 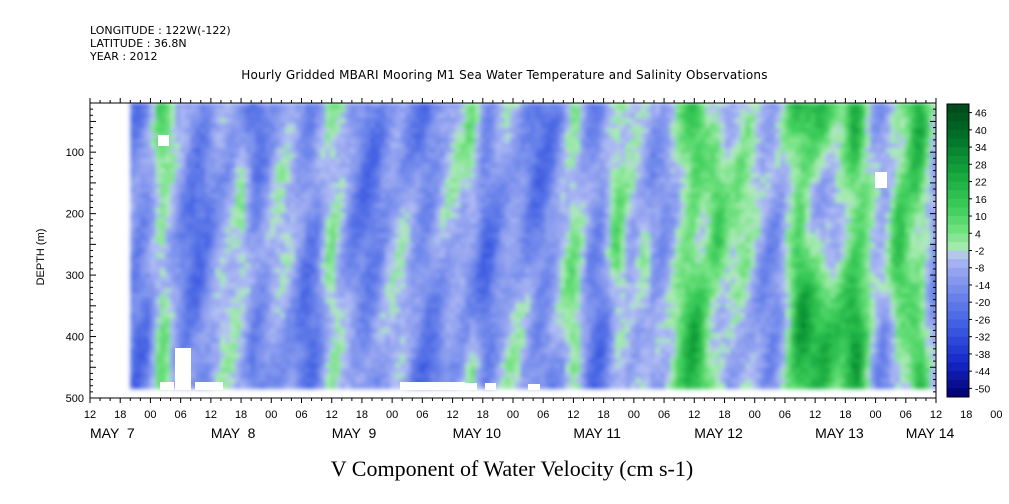 I want to click on y-tick-label: 300, so click(x=75, y=276).